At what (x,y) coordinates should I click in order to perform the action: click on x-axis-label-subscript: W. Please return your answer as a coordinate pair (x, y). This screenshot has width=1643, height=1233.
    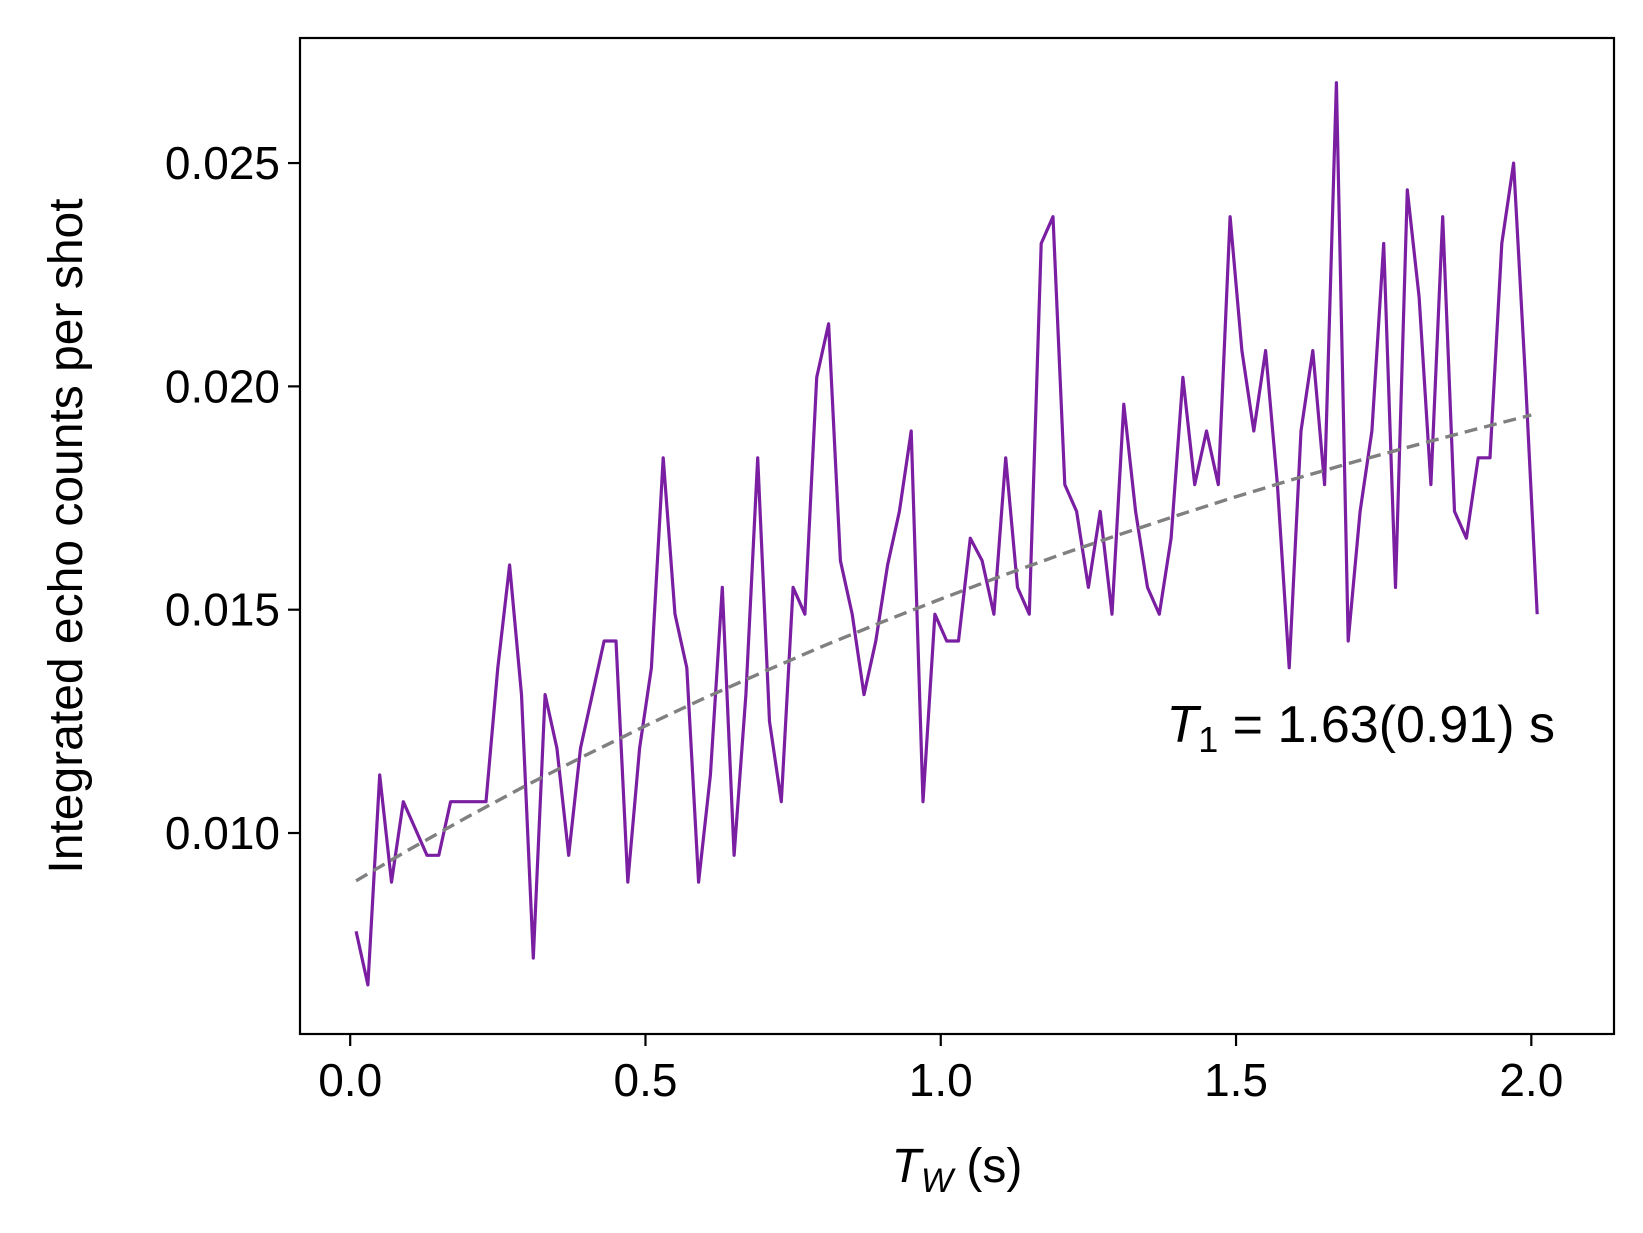
    Looking at the image, I should click on (938, 1181).